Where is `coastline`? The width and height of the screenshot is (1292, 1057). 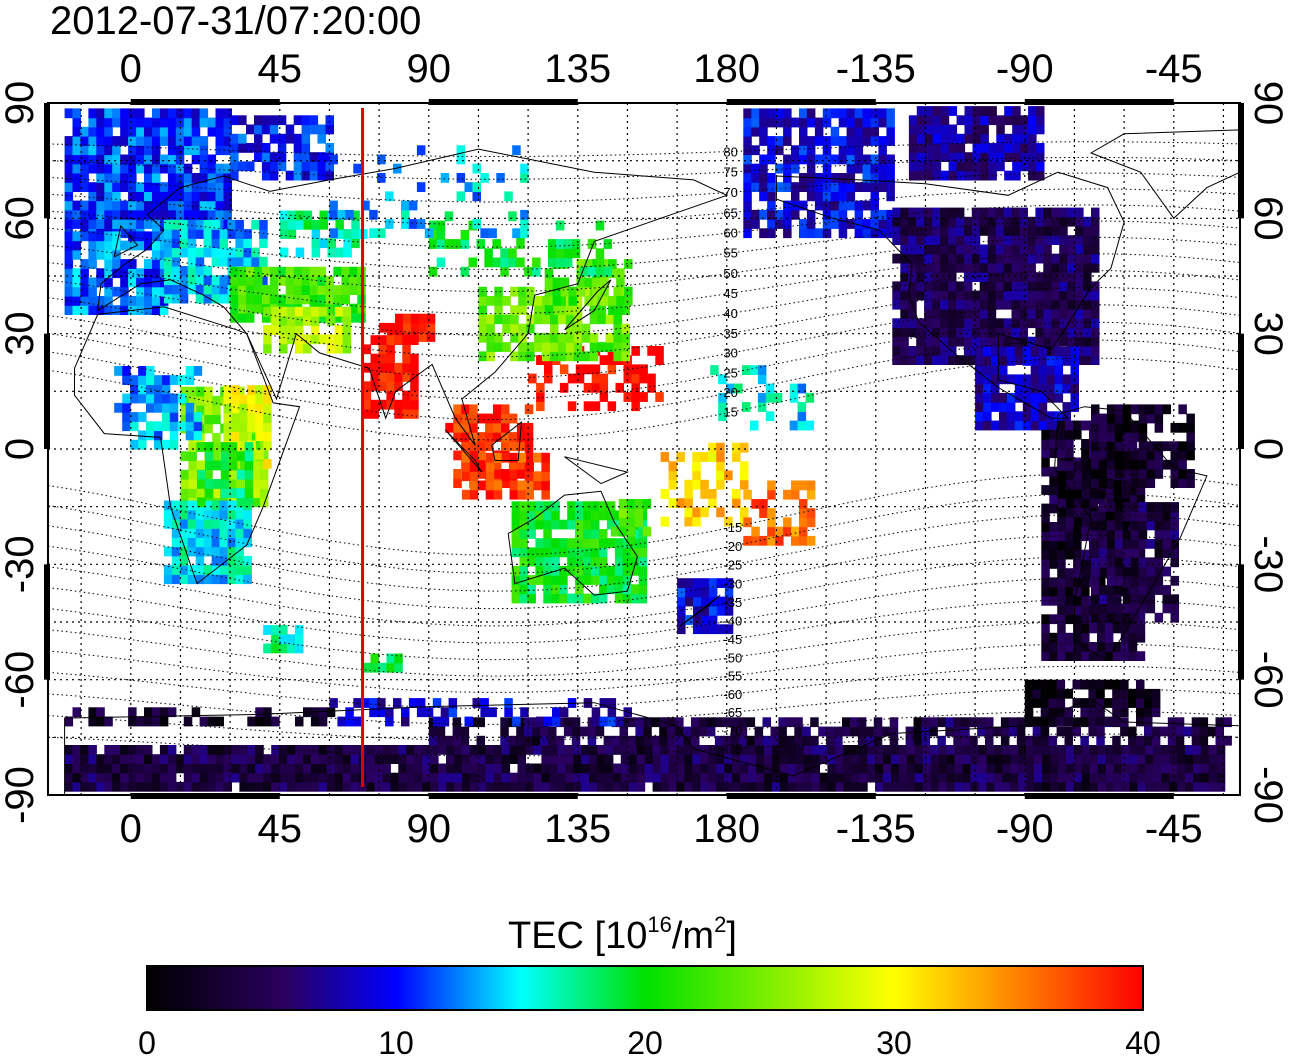 coastline is located at coordinates (507, 441).